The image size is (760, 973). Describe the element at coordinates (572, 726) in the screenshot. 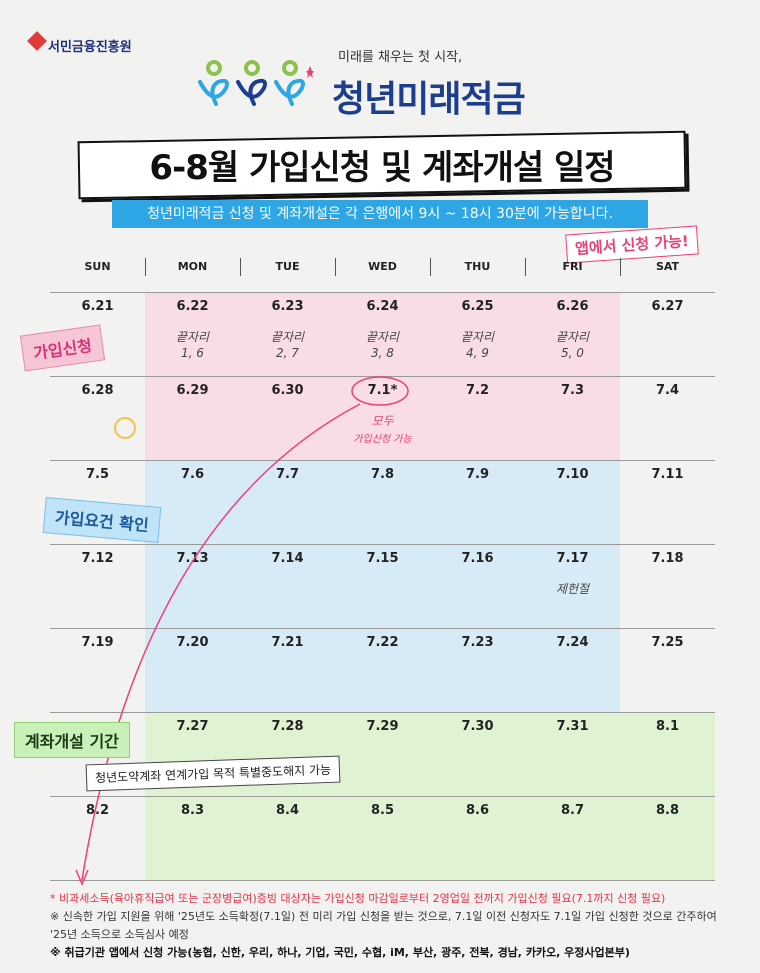

I see `date: 7.31` at that location.